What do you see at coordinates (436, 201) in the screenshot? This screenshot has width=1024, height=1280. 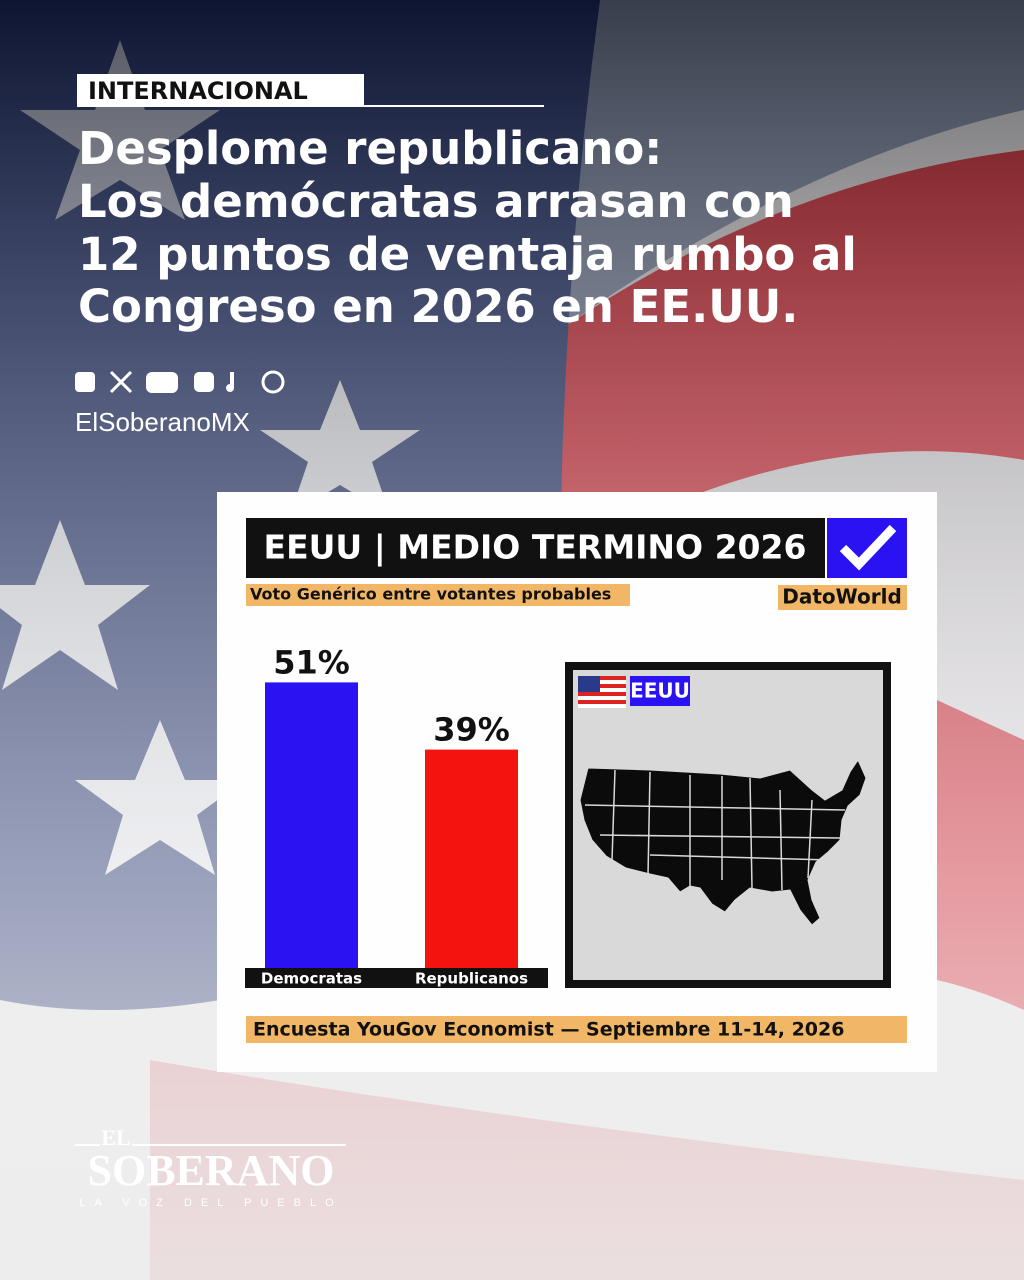 I see `headline: Los demócratas arrasan con` at bounding box center [436, 201].